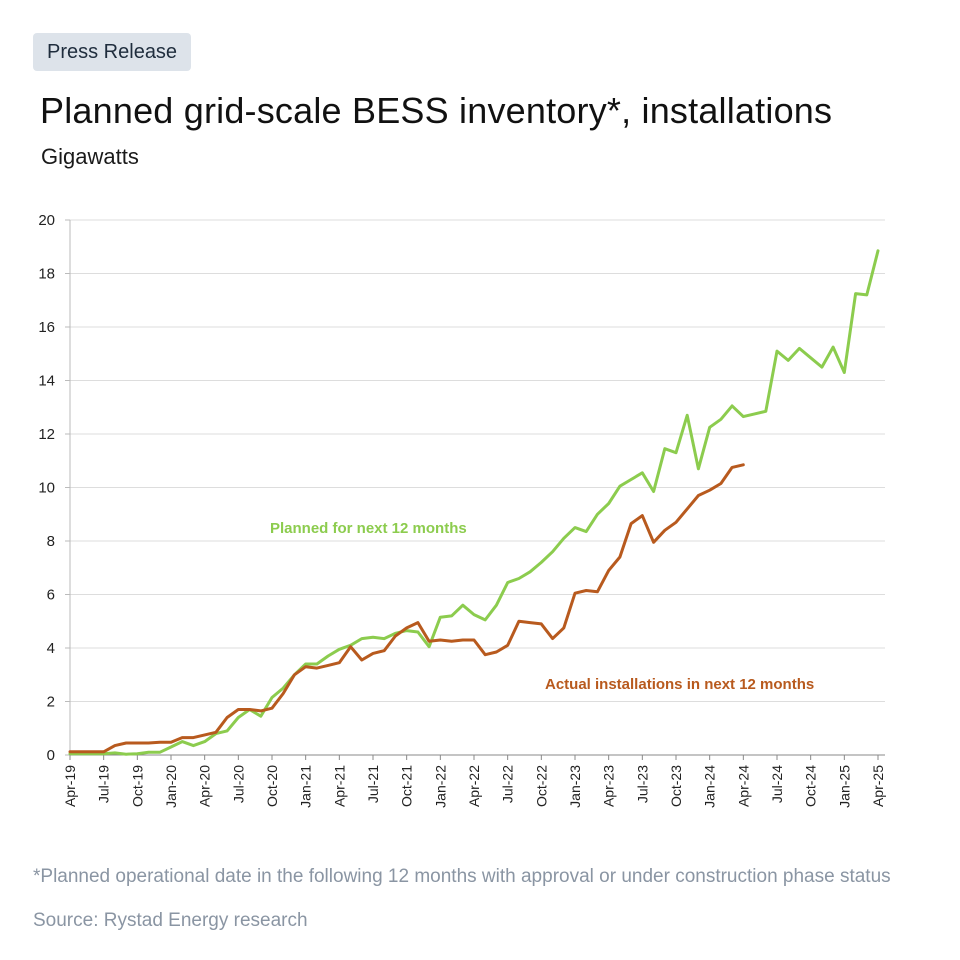 This screenshot has height=960, width=960. What do you see at coordinates (777, 784) in the screenshot?
I see `x-tick-label: Jul-24` at bounding box center [777, 784].